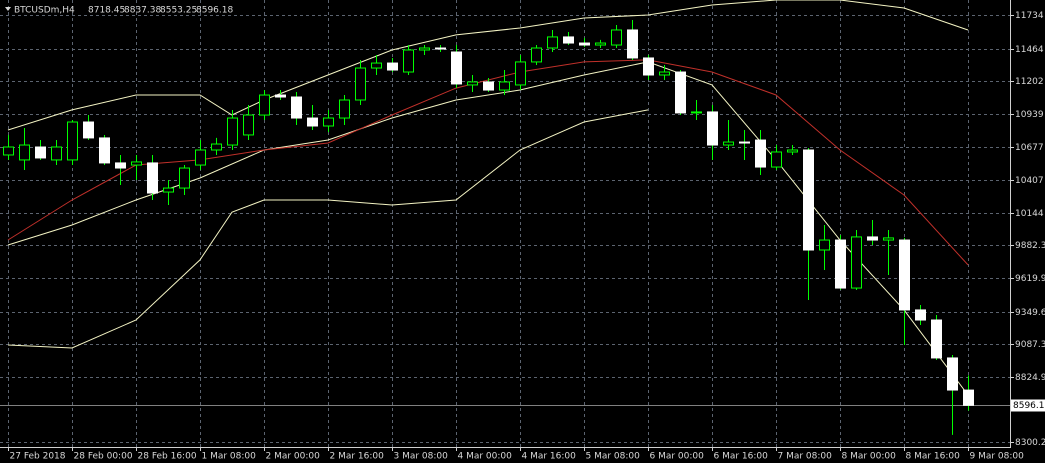  What do you see at coordinates (167, 457) in the screenshot?
I see `x-tick-label: 28 Feb 16:00` at bounding box center [167, 457].